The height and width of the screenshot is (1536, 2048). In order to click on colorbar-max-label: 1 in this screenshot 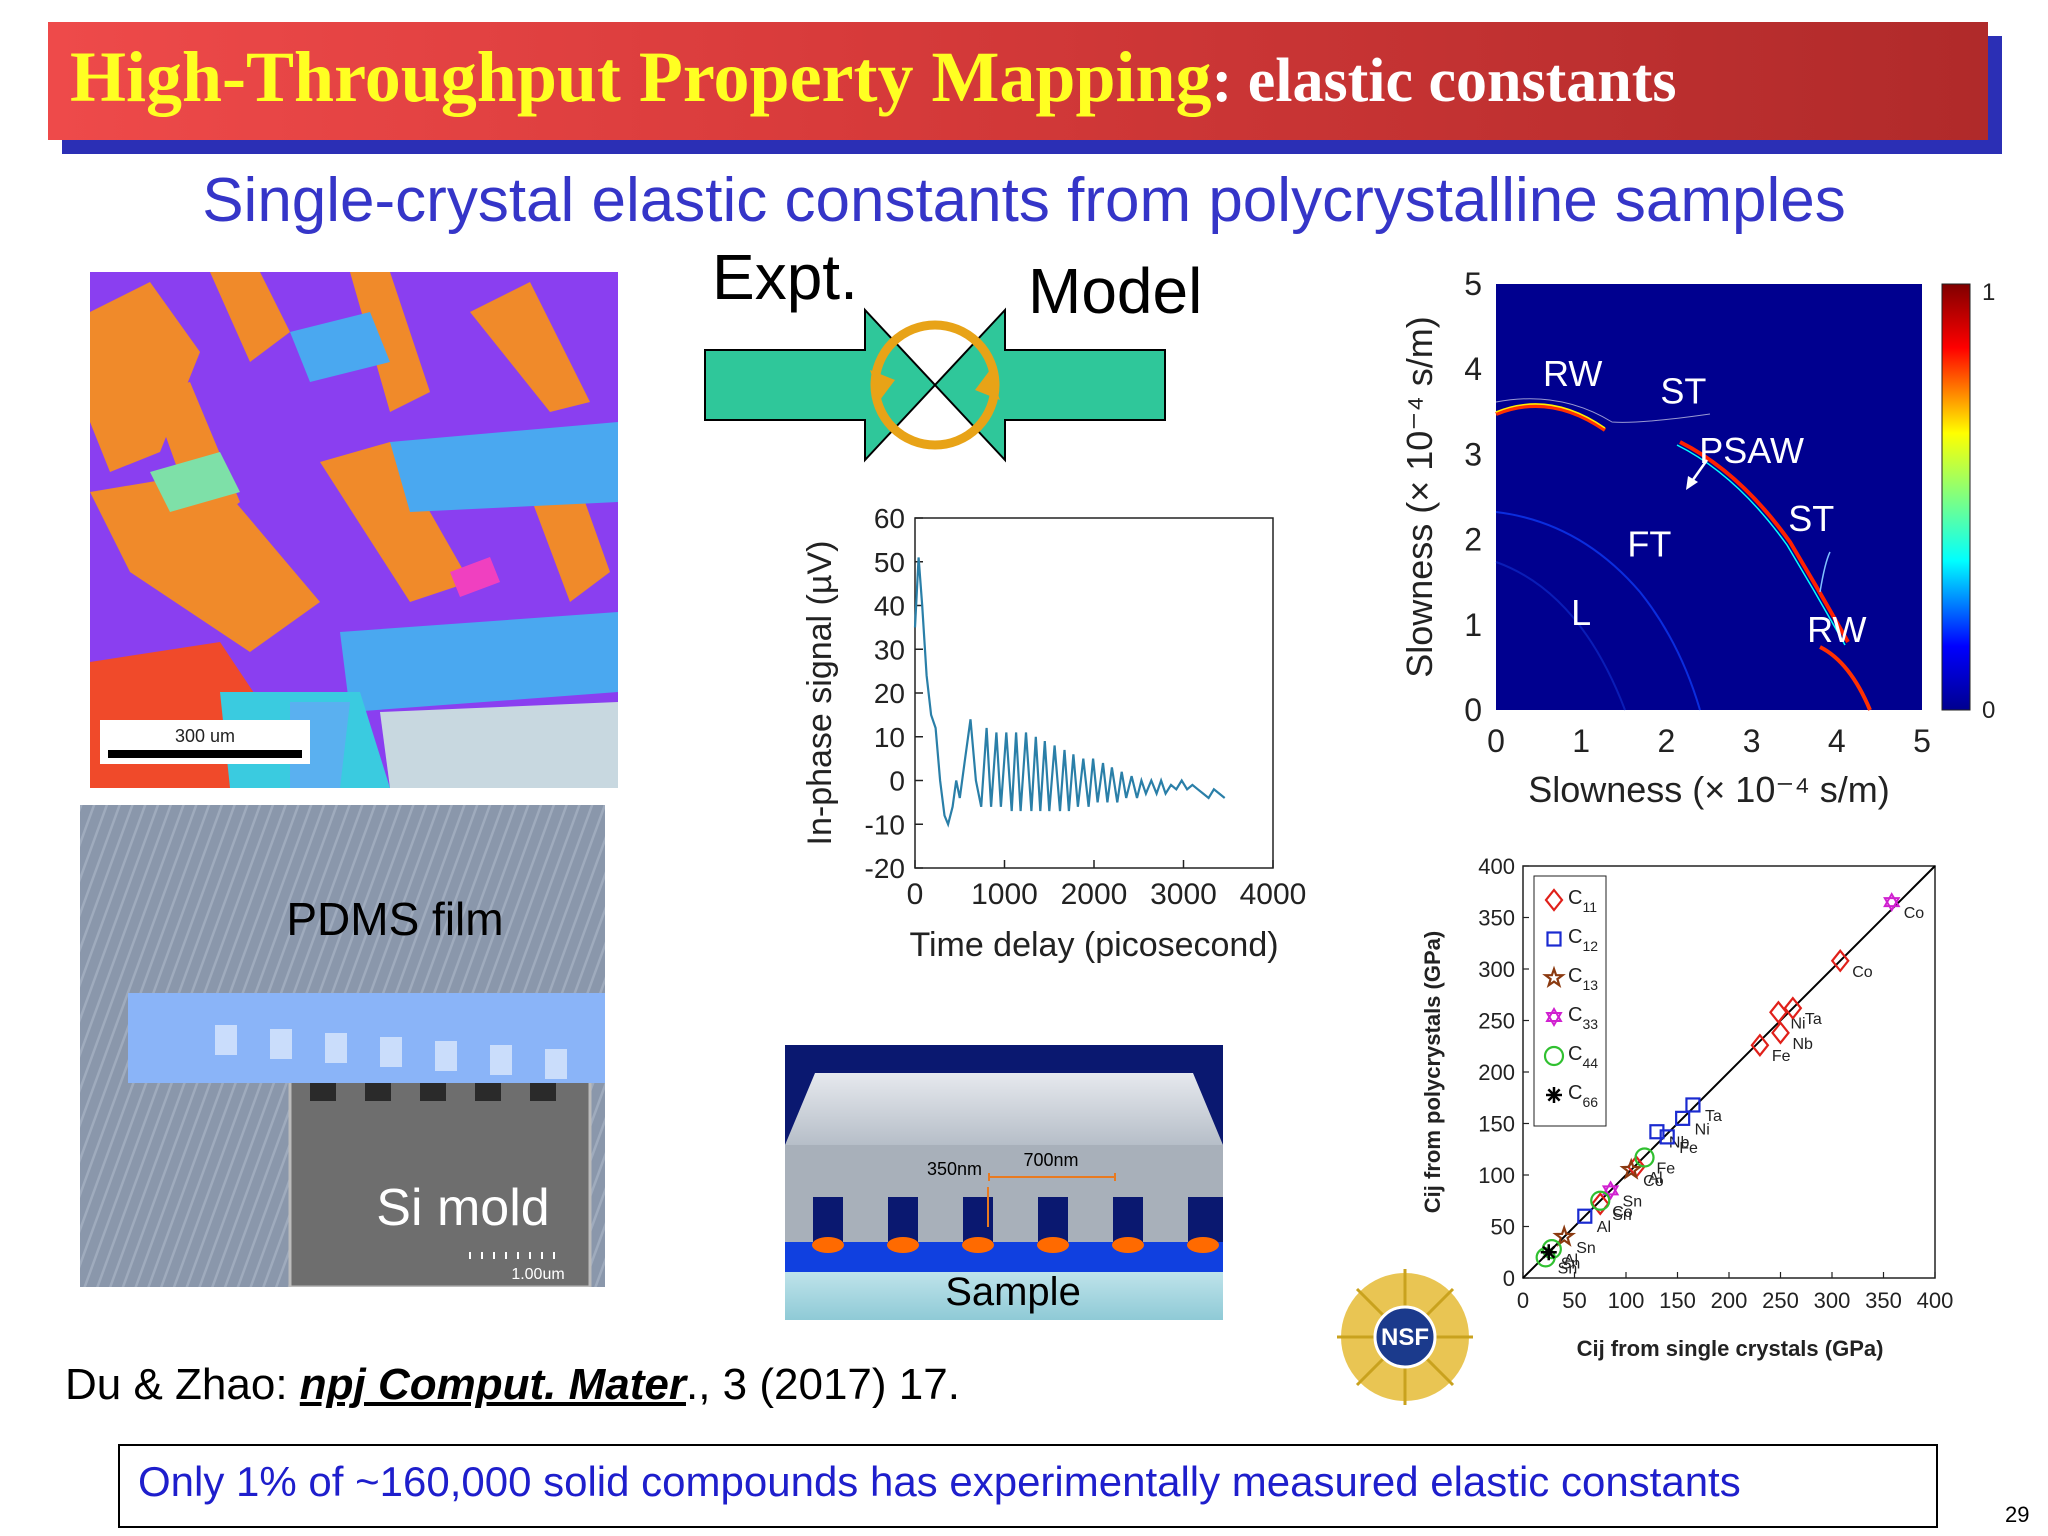, I will do `click(1988, 292)`.